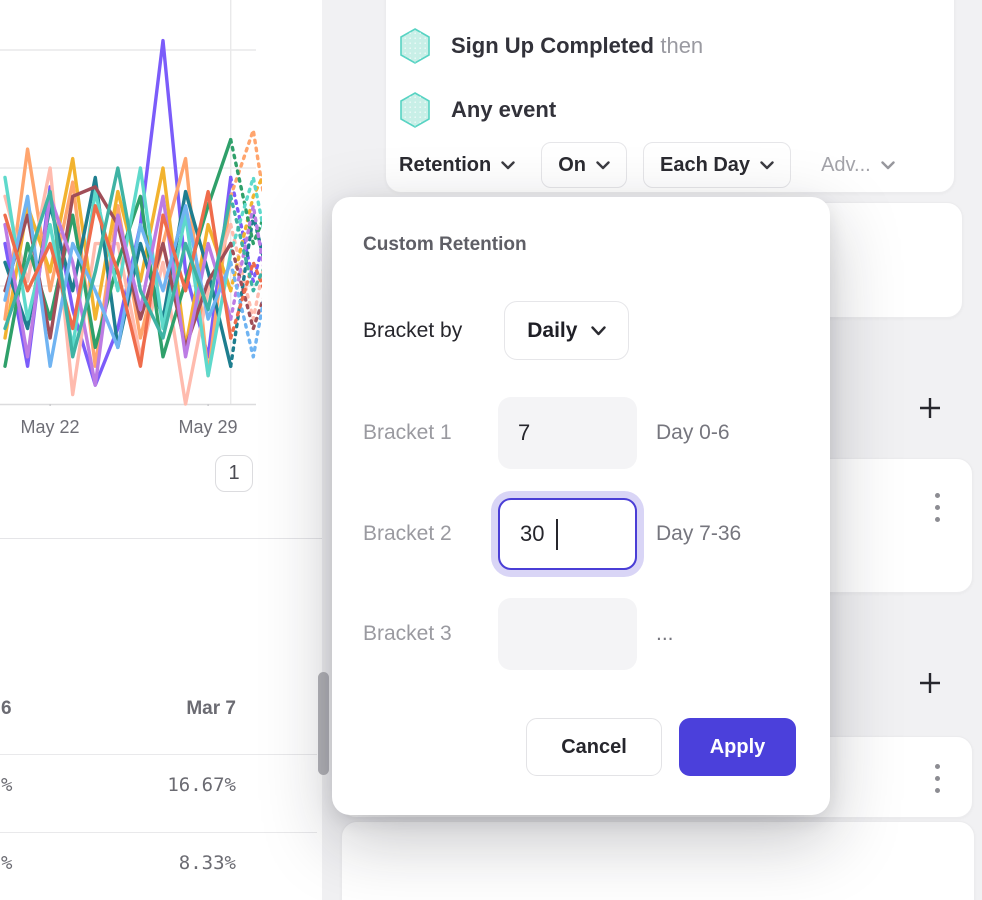 This screenshot has height=900, width=982. What do you see at coordinates (323, 723) in the screenshot?
I see `vertical-scrollbar-thumb` at bounding box center [323, 723].